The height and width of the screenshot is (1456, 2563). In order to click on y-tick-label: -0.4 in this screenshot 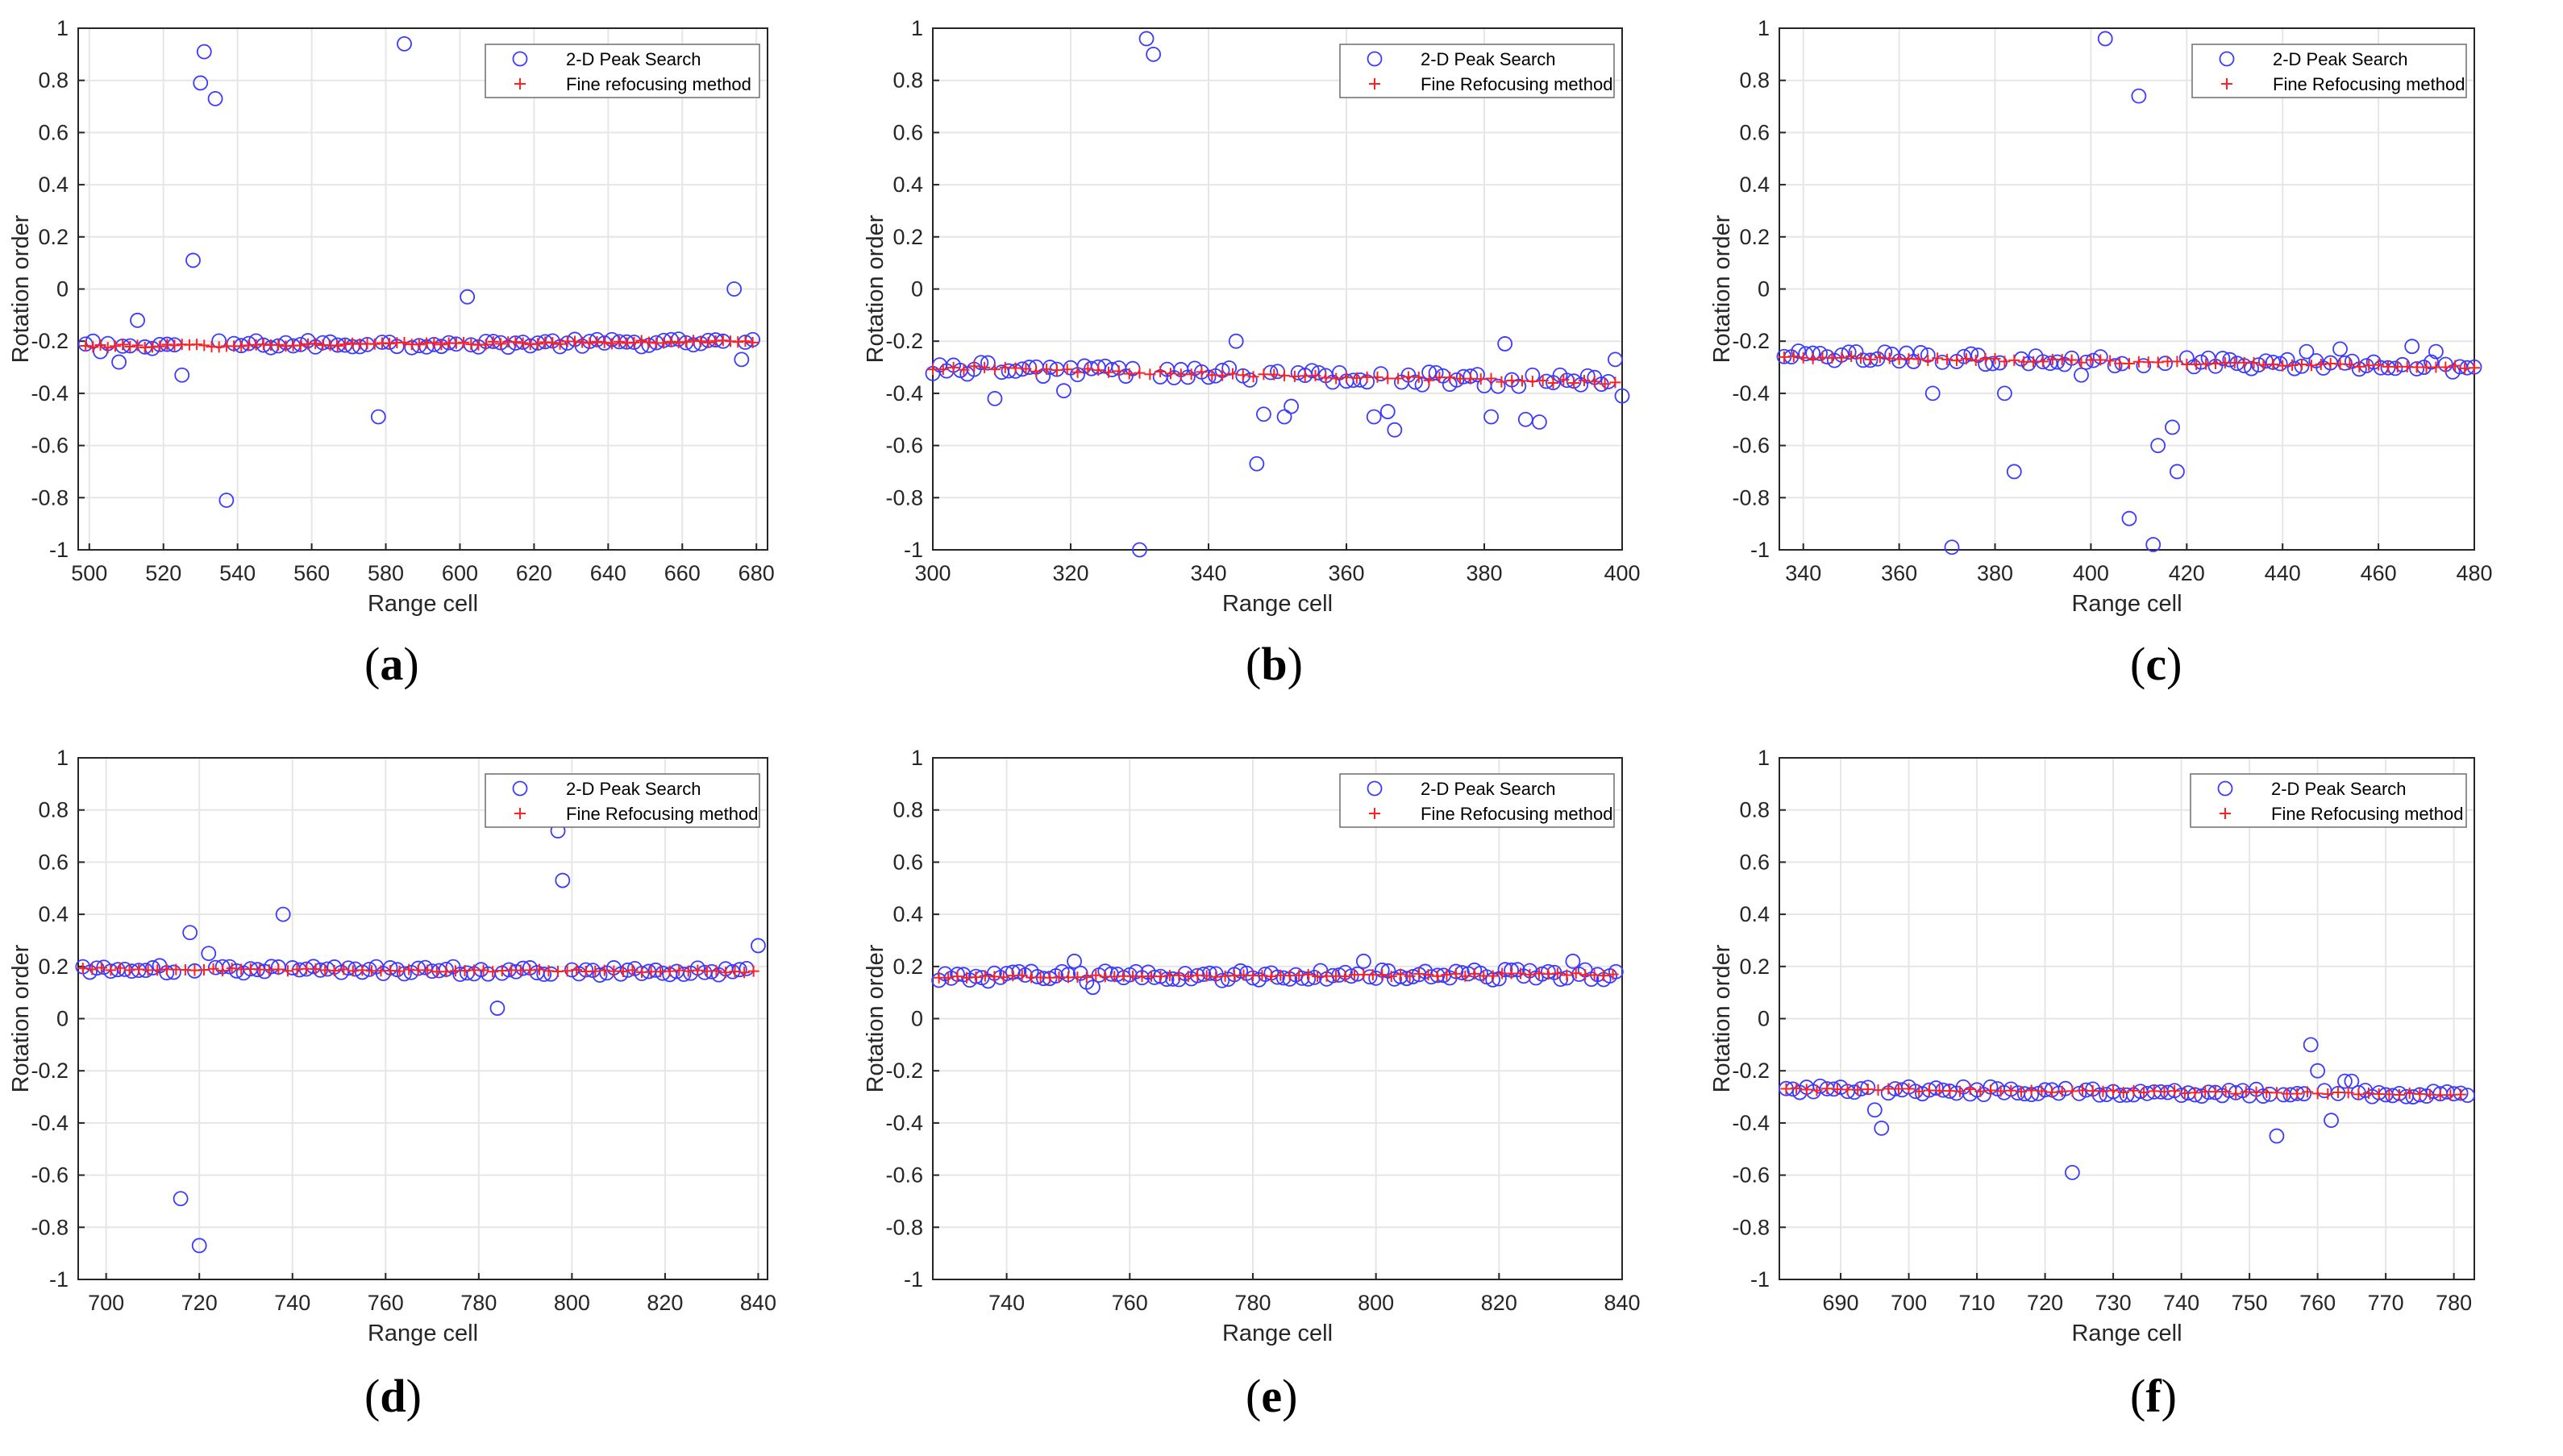, I will do `click(1751, 1123)`.